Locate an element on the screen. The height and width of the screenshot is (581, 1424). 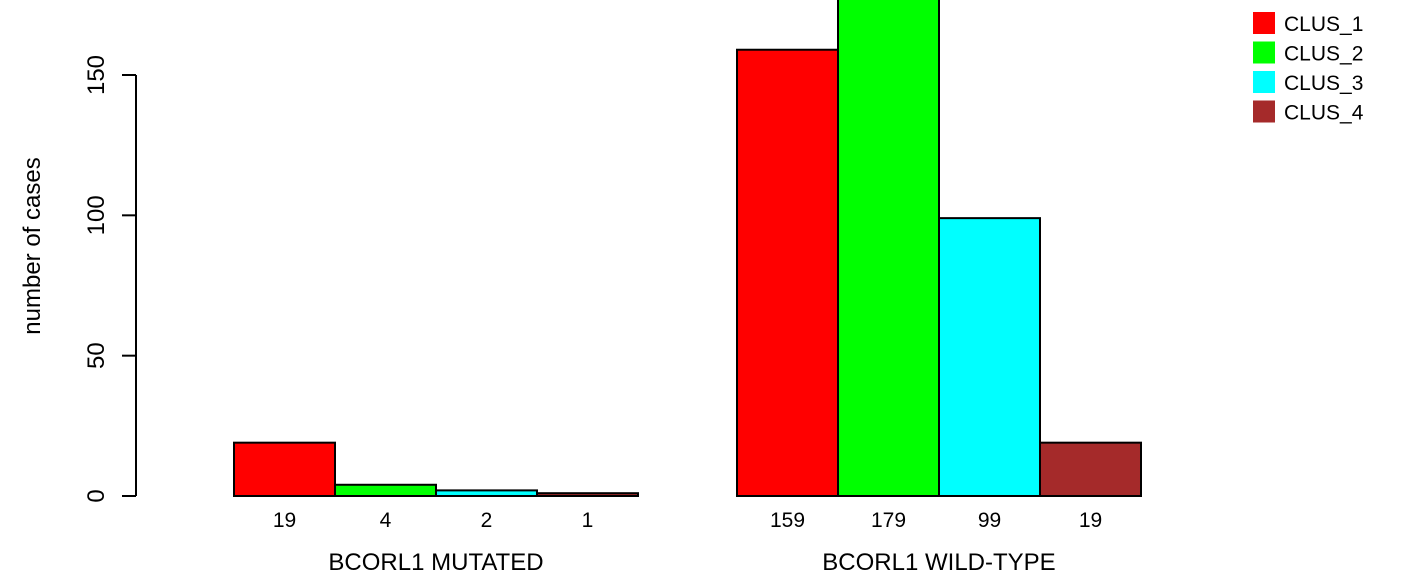
group-label: BCORL1 WILD-TYPE is located at coordinates (938, 562).